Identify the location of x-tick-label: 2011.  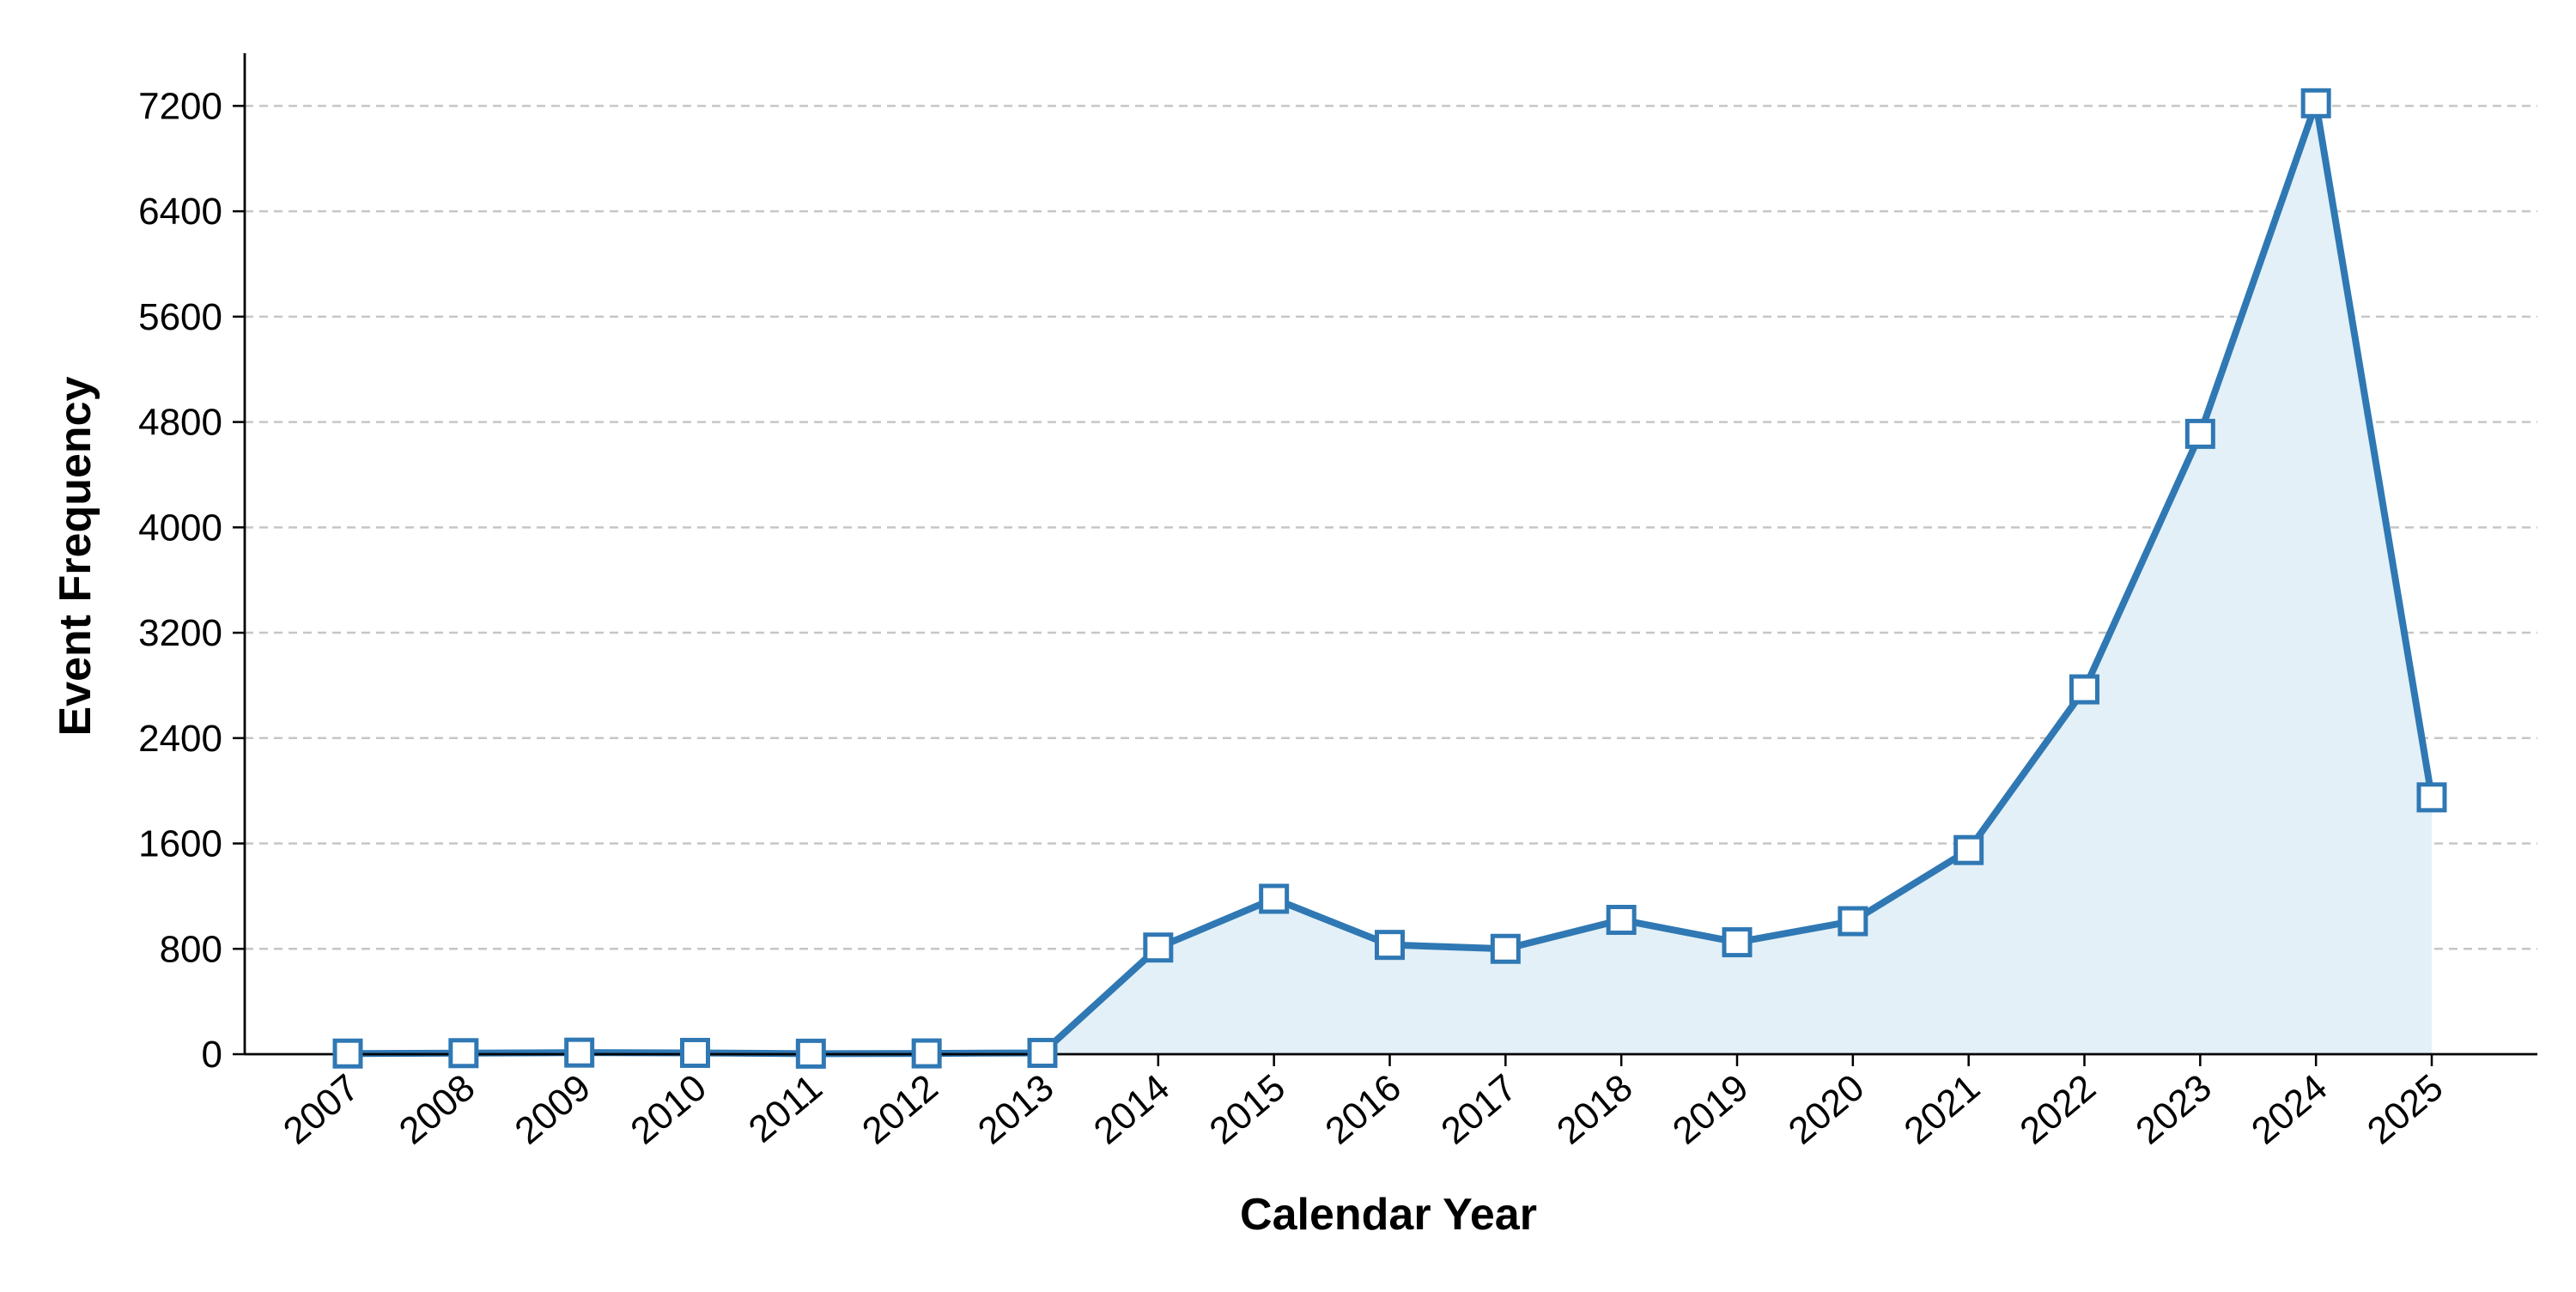
(786, 1108).